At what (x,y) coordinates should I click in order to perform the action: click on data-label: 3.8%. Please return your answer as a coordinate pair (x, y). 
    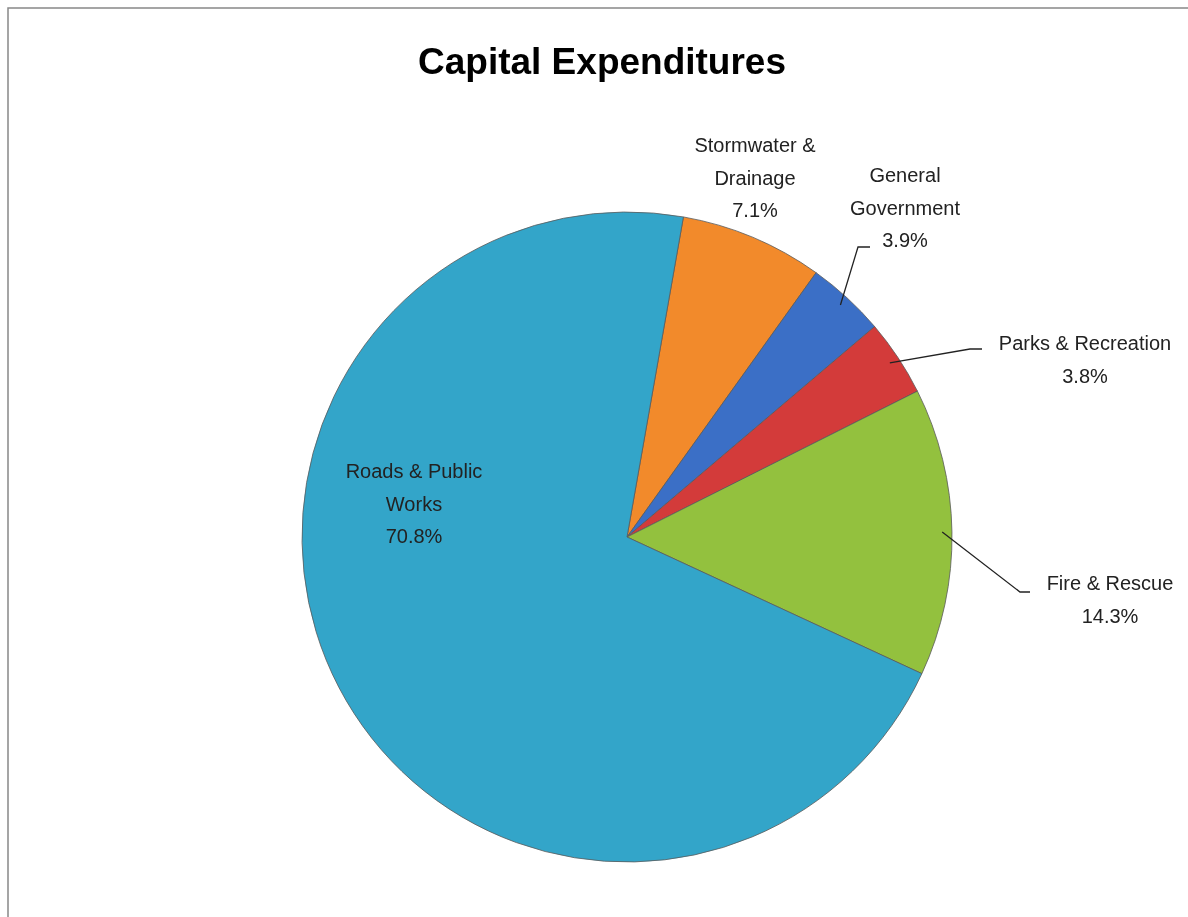
    Looking at the image, I should click on (1085, 375).